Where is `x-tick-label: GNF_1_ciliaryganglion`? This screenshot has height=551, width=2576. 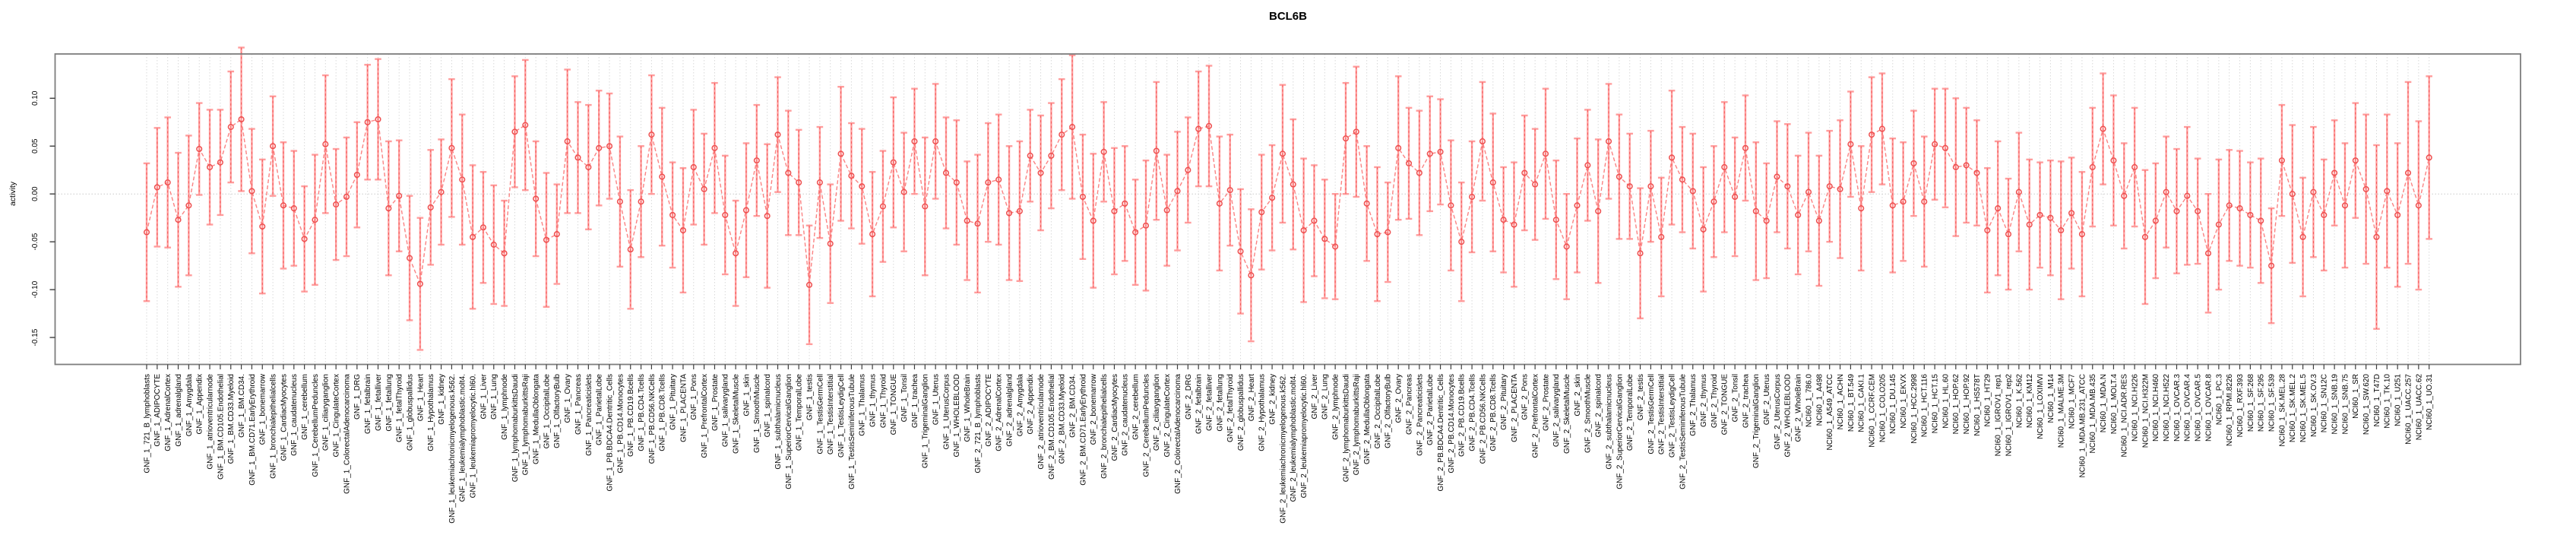 x-tick-label: GNF_1_ciliaryganglion is located at coordinates (327, 413).